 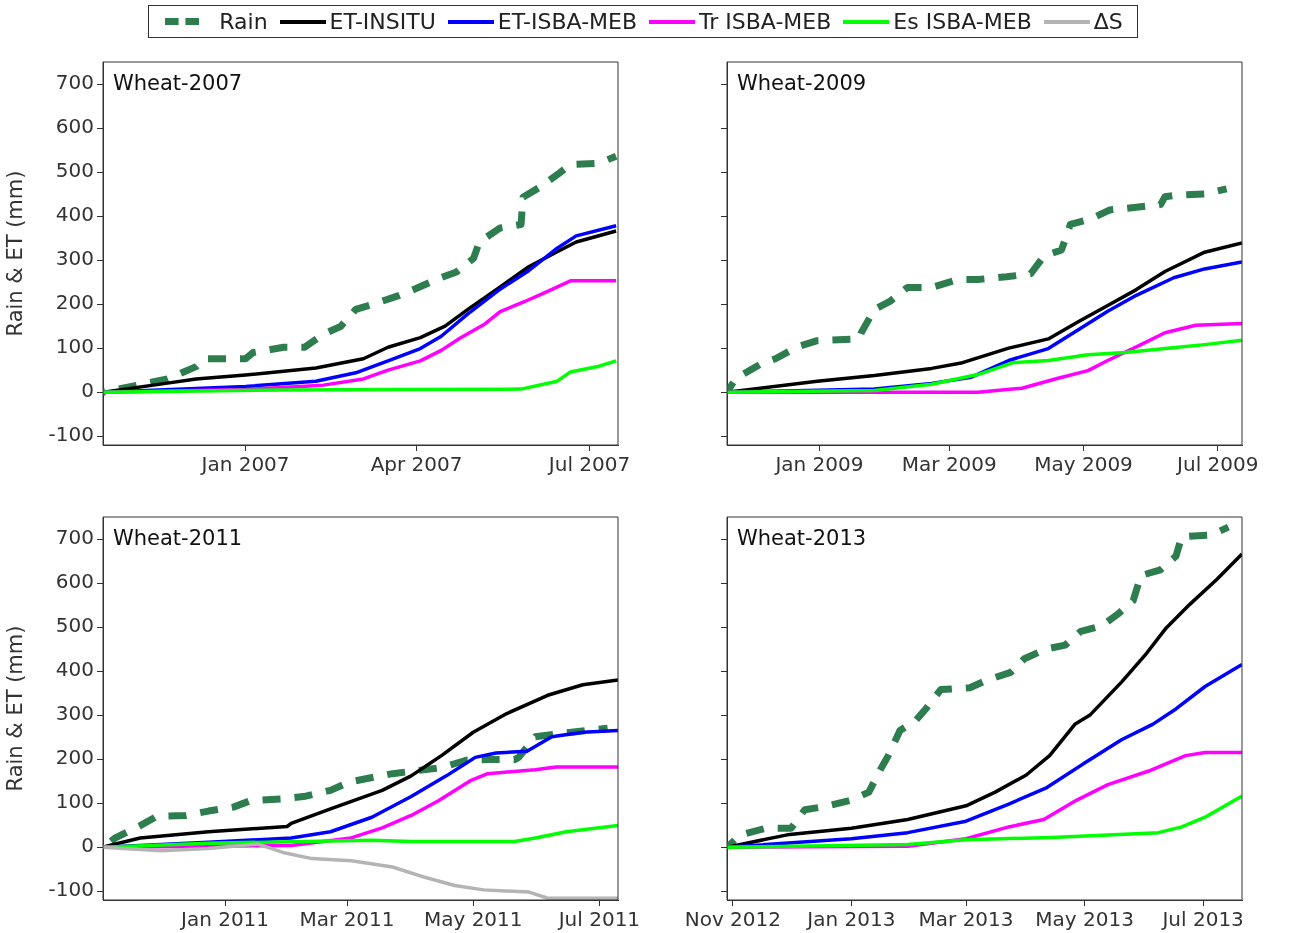 What do you see at coordinates (588, 464) in the screenshot?
I see `x-tick-label: Jul 2007` at bounding box center [588, 464].